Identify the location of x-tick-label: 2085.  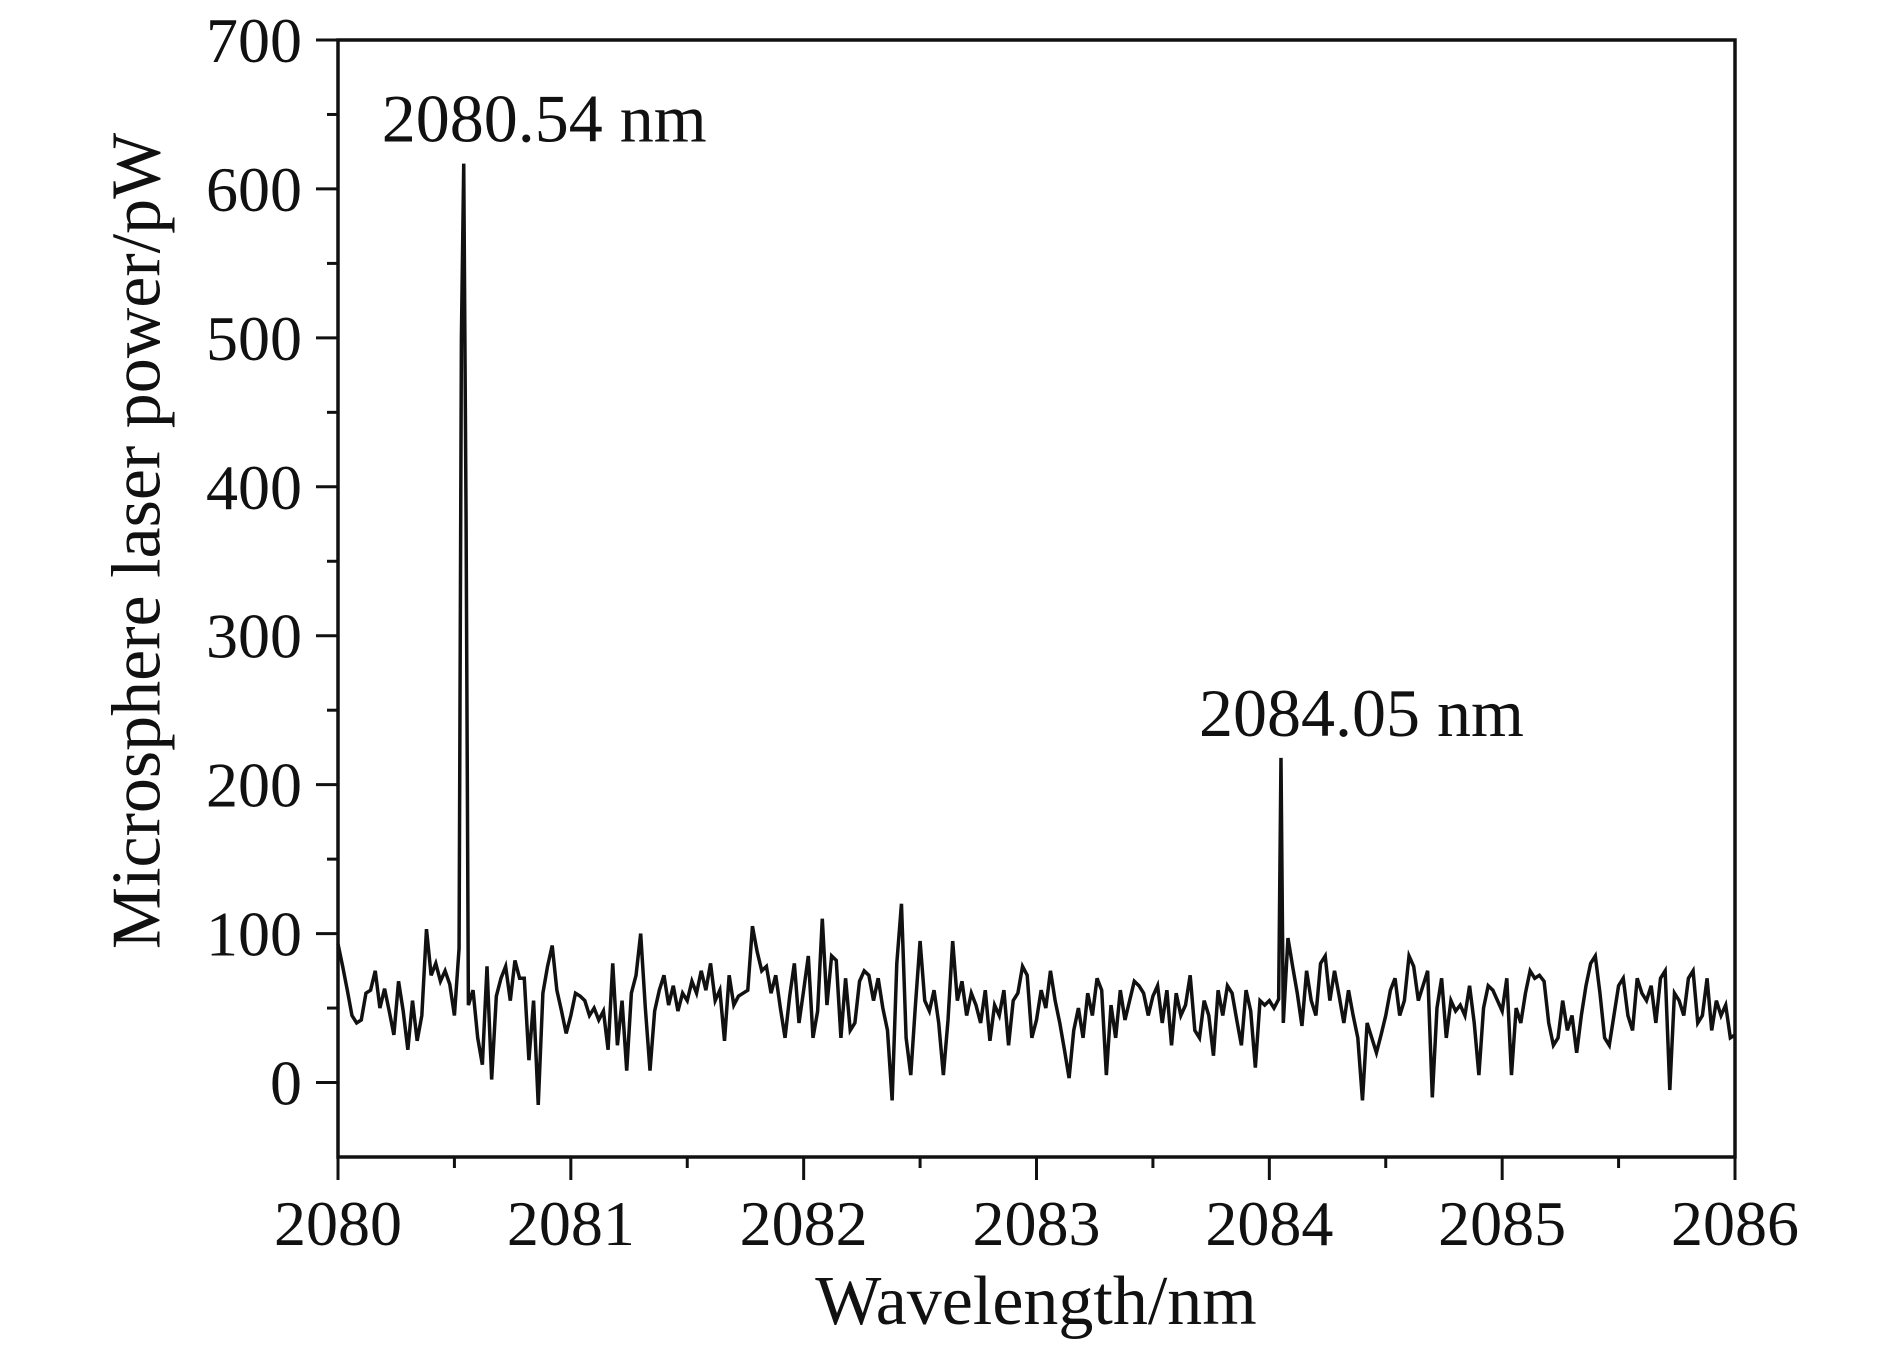
(1502, 1223).